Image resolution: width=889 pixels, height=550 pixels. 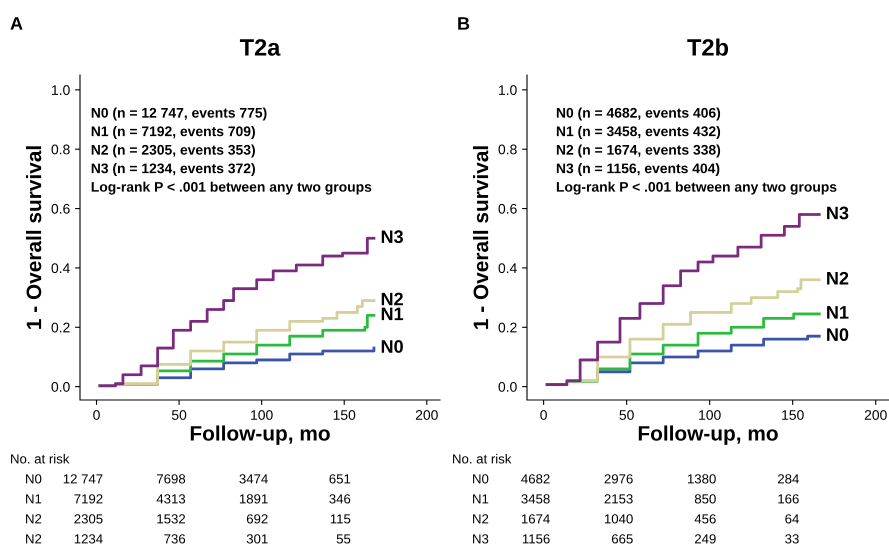 What do you see at coordinates (171, 519) in the screenshot?
I see `text: 1532` at bounding box center [171, 519].